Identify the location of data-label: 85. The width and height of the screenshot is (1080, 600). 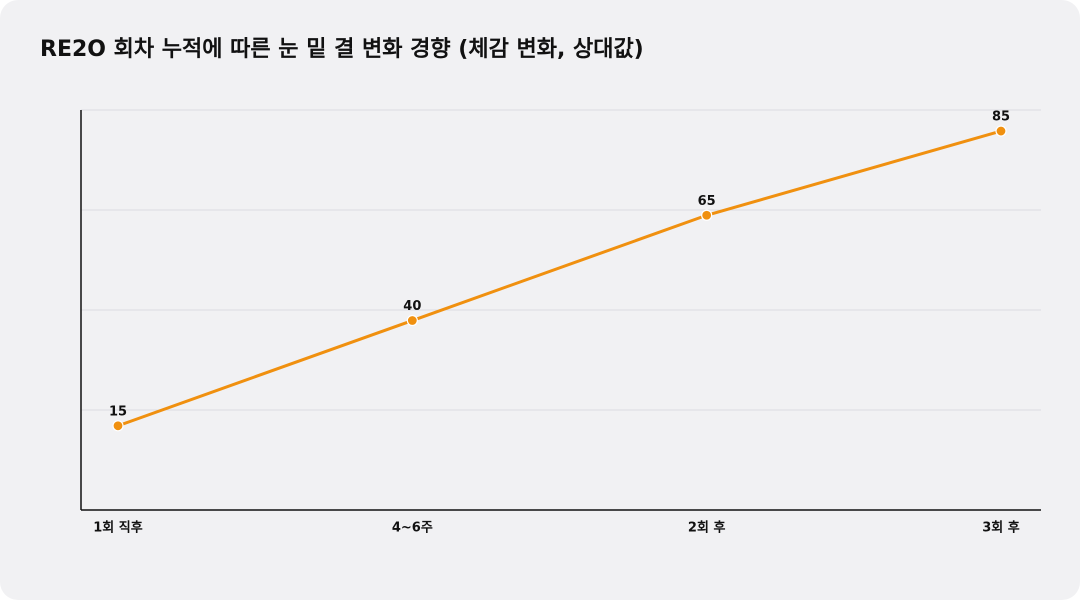
(1001, 117).